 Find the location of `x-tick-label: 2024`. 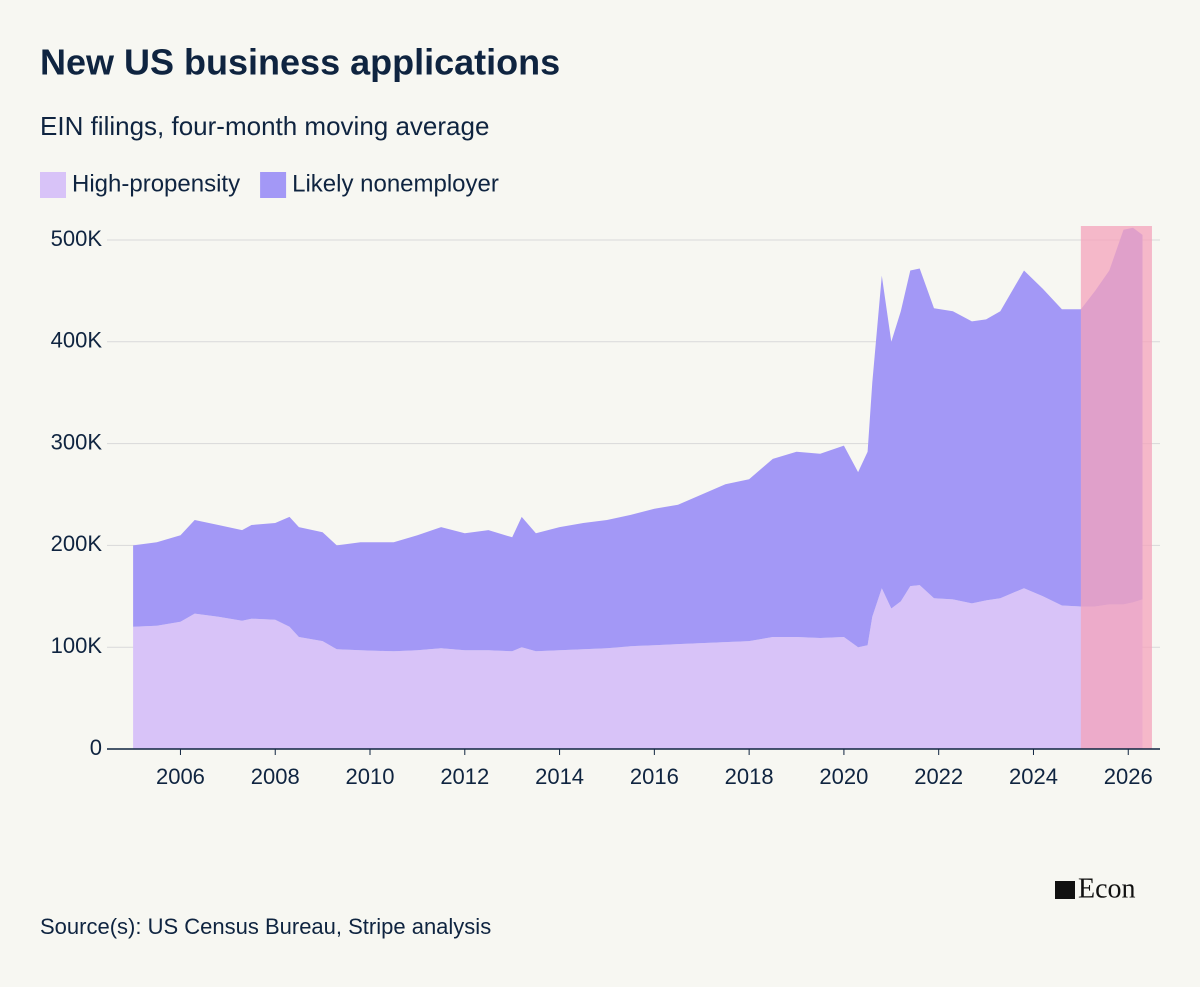

x-tick-label: 2024 is located at coordinates (1033, 776).